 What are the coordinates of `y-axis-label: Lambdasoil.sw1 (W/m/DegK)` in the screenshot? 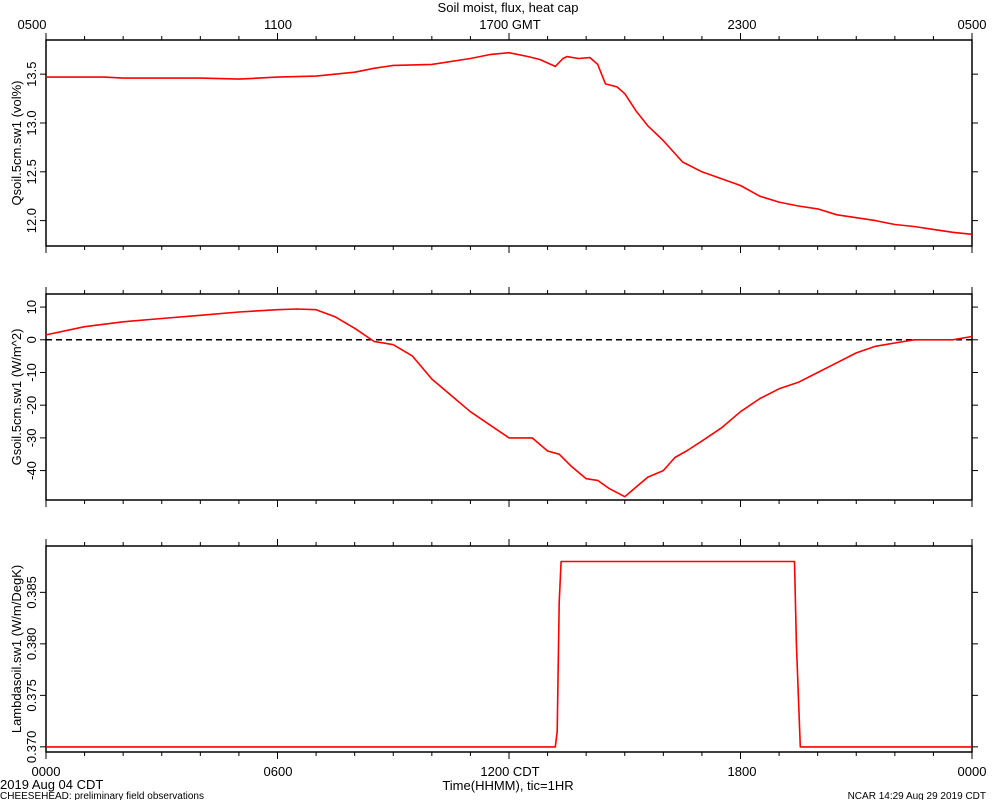 It's located at (16, 649).